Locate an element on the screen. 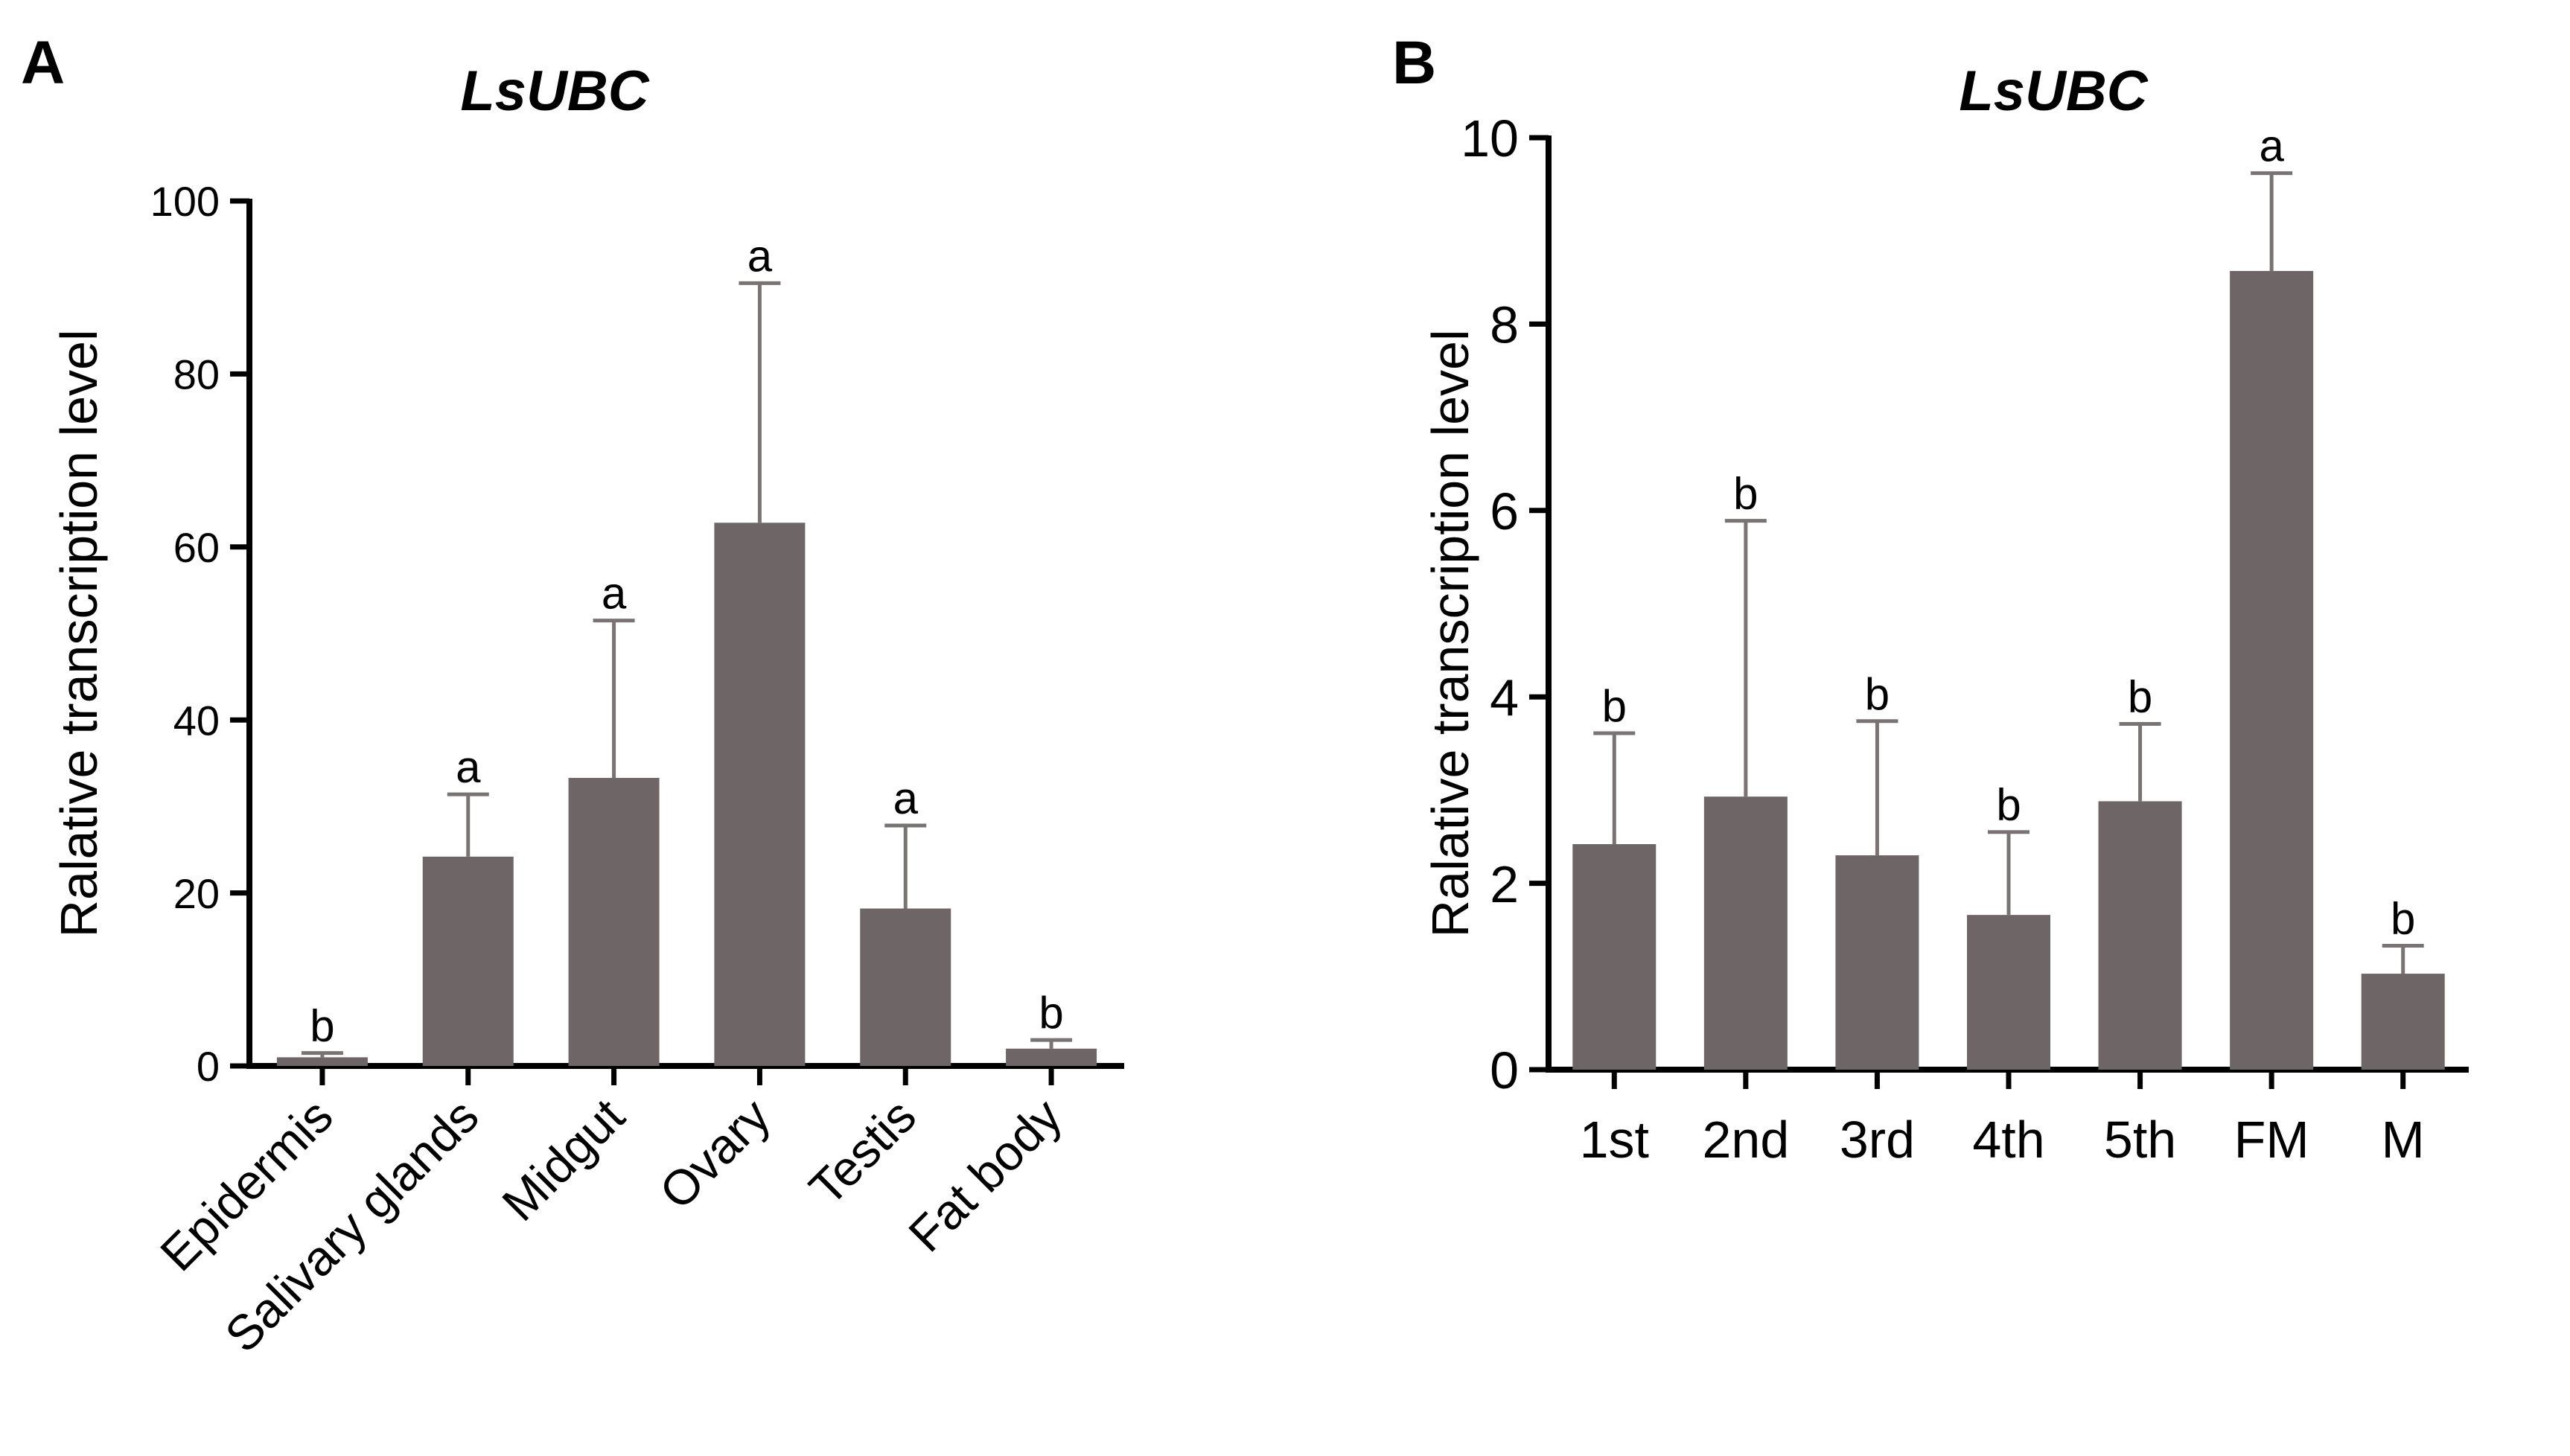 This screenshot has width=2570, height=1456. panel-b-x-tick-label-5: FM is located at coordinates (2271, 1140).